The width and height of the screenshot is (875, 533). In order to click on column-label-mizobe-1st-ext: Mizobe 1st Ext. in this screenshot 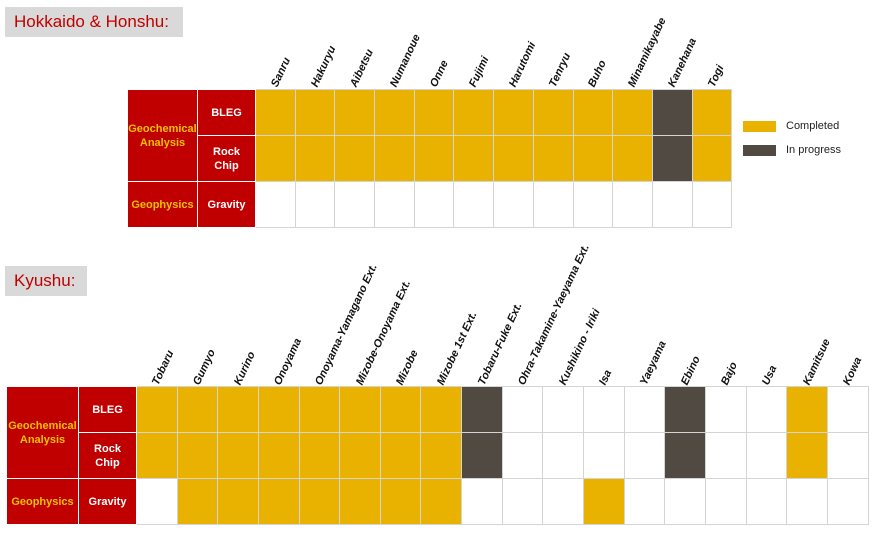, I will do `click(457, 348)`.